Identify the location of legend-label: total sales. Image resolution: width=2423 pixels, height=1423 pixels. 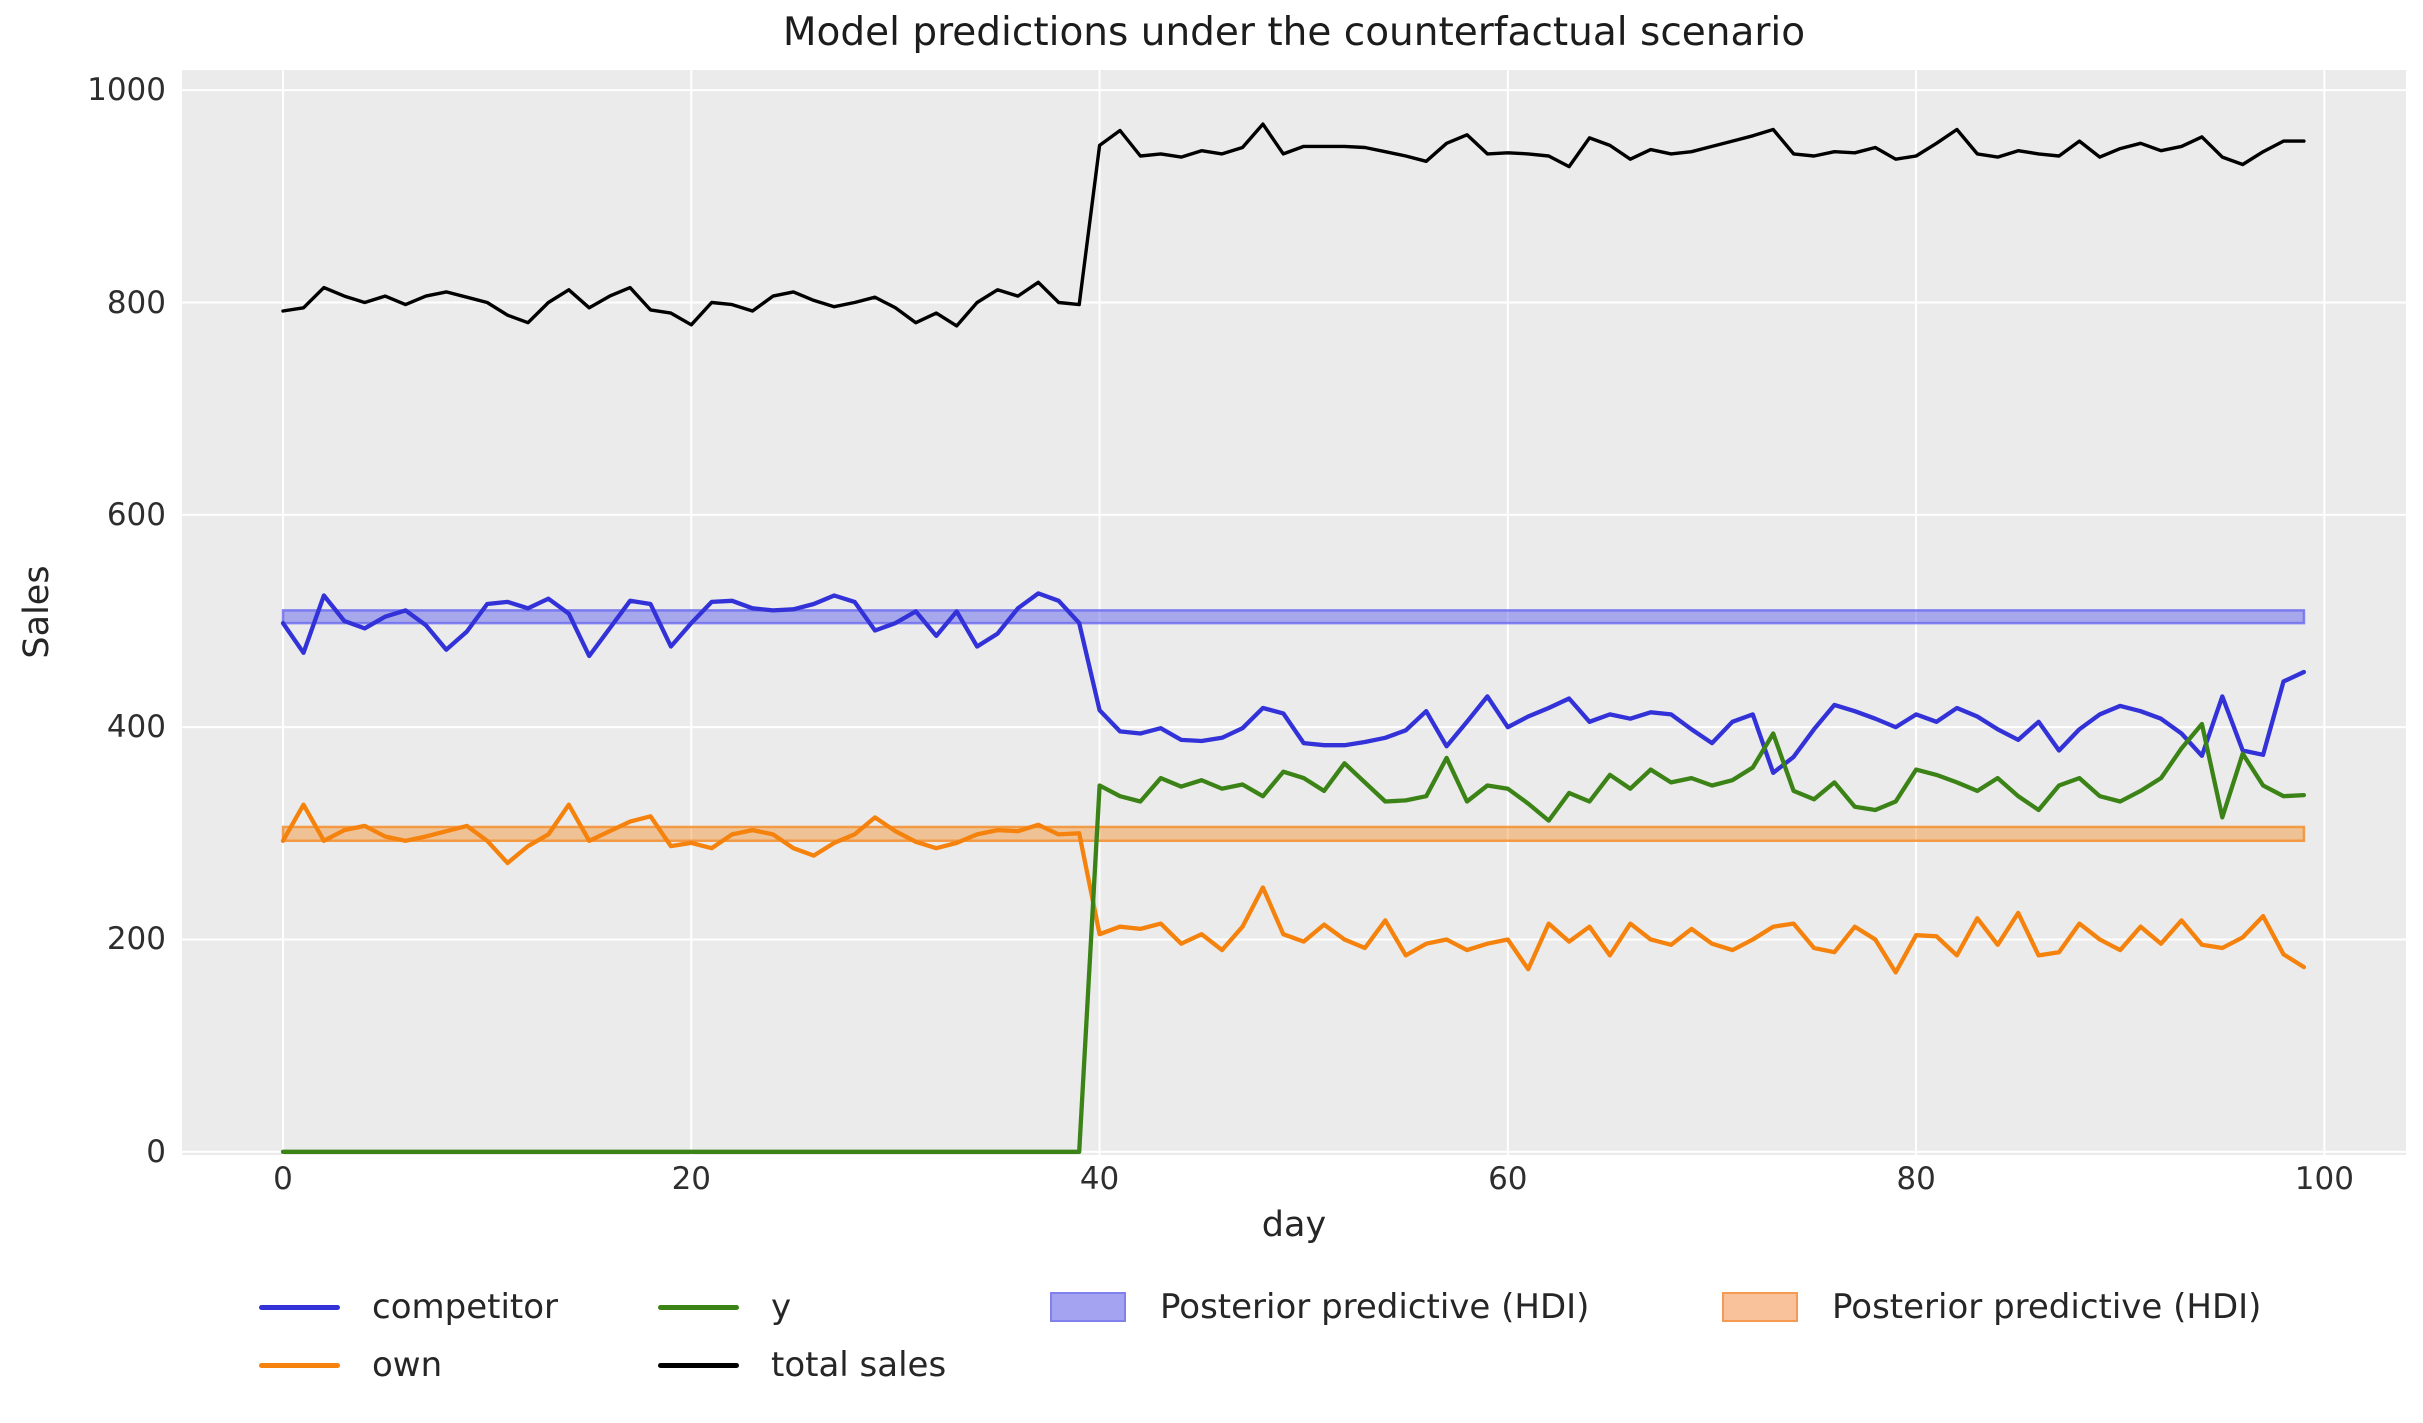
(859, 1365).